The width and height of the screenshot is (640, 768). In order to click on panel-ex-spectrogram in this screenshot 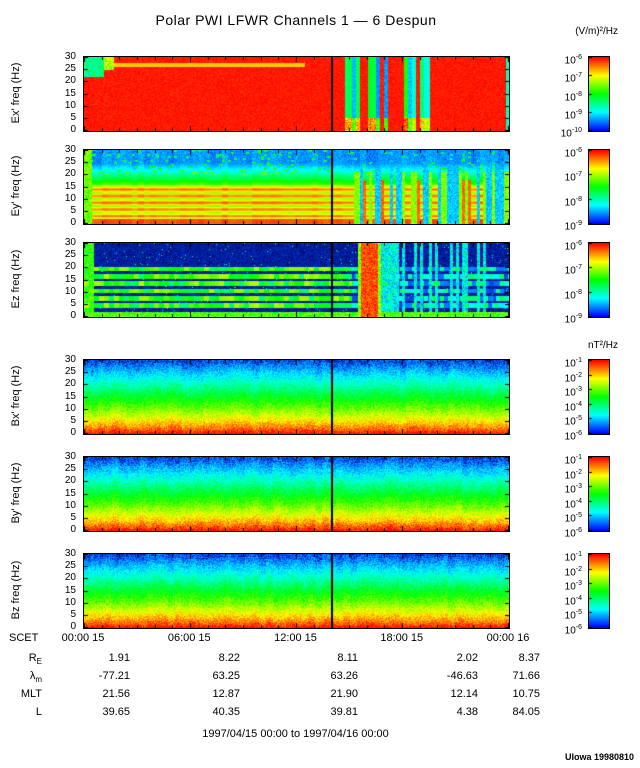, I will do `click(296, 94)`.